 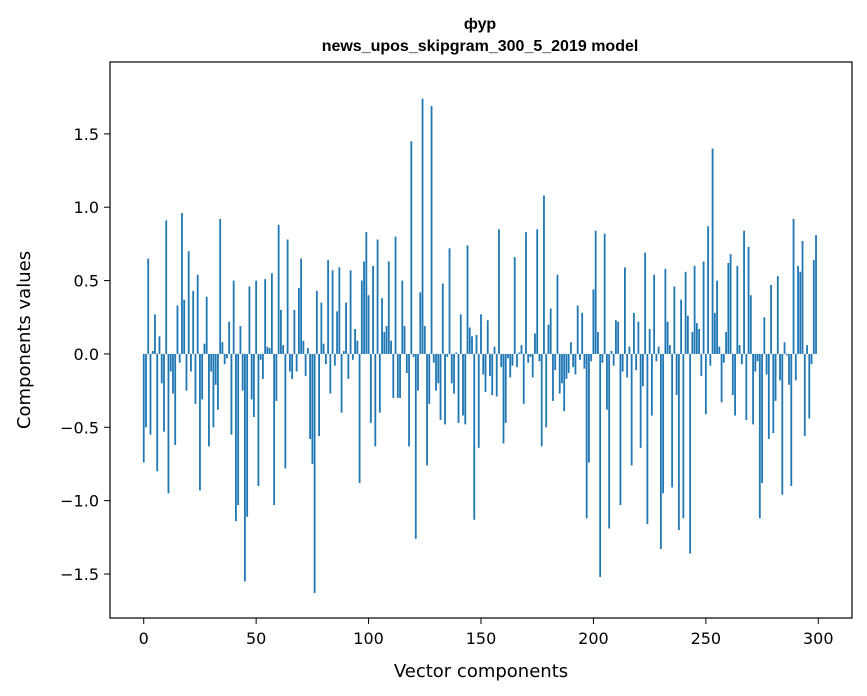 What do you see at coordinates (86, 134) in the screenshot?
I see `y-tick-label: 1.5` at bounding box center [86, 134].